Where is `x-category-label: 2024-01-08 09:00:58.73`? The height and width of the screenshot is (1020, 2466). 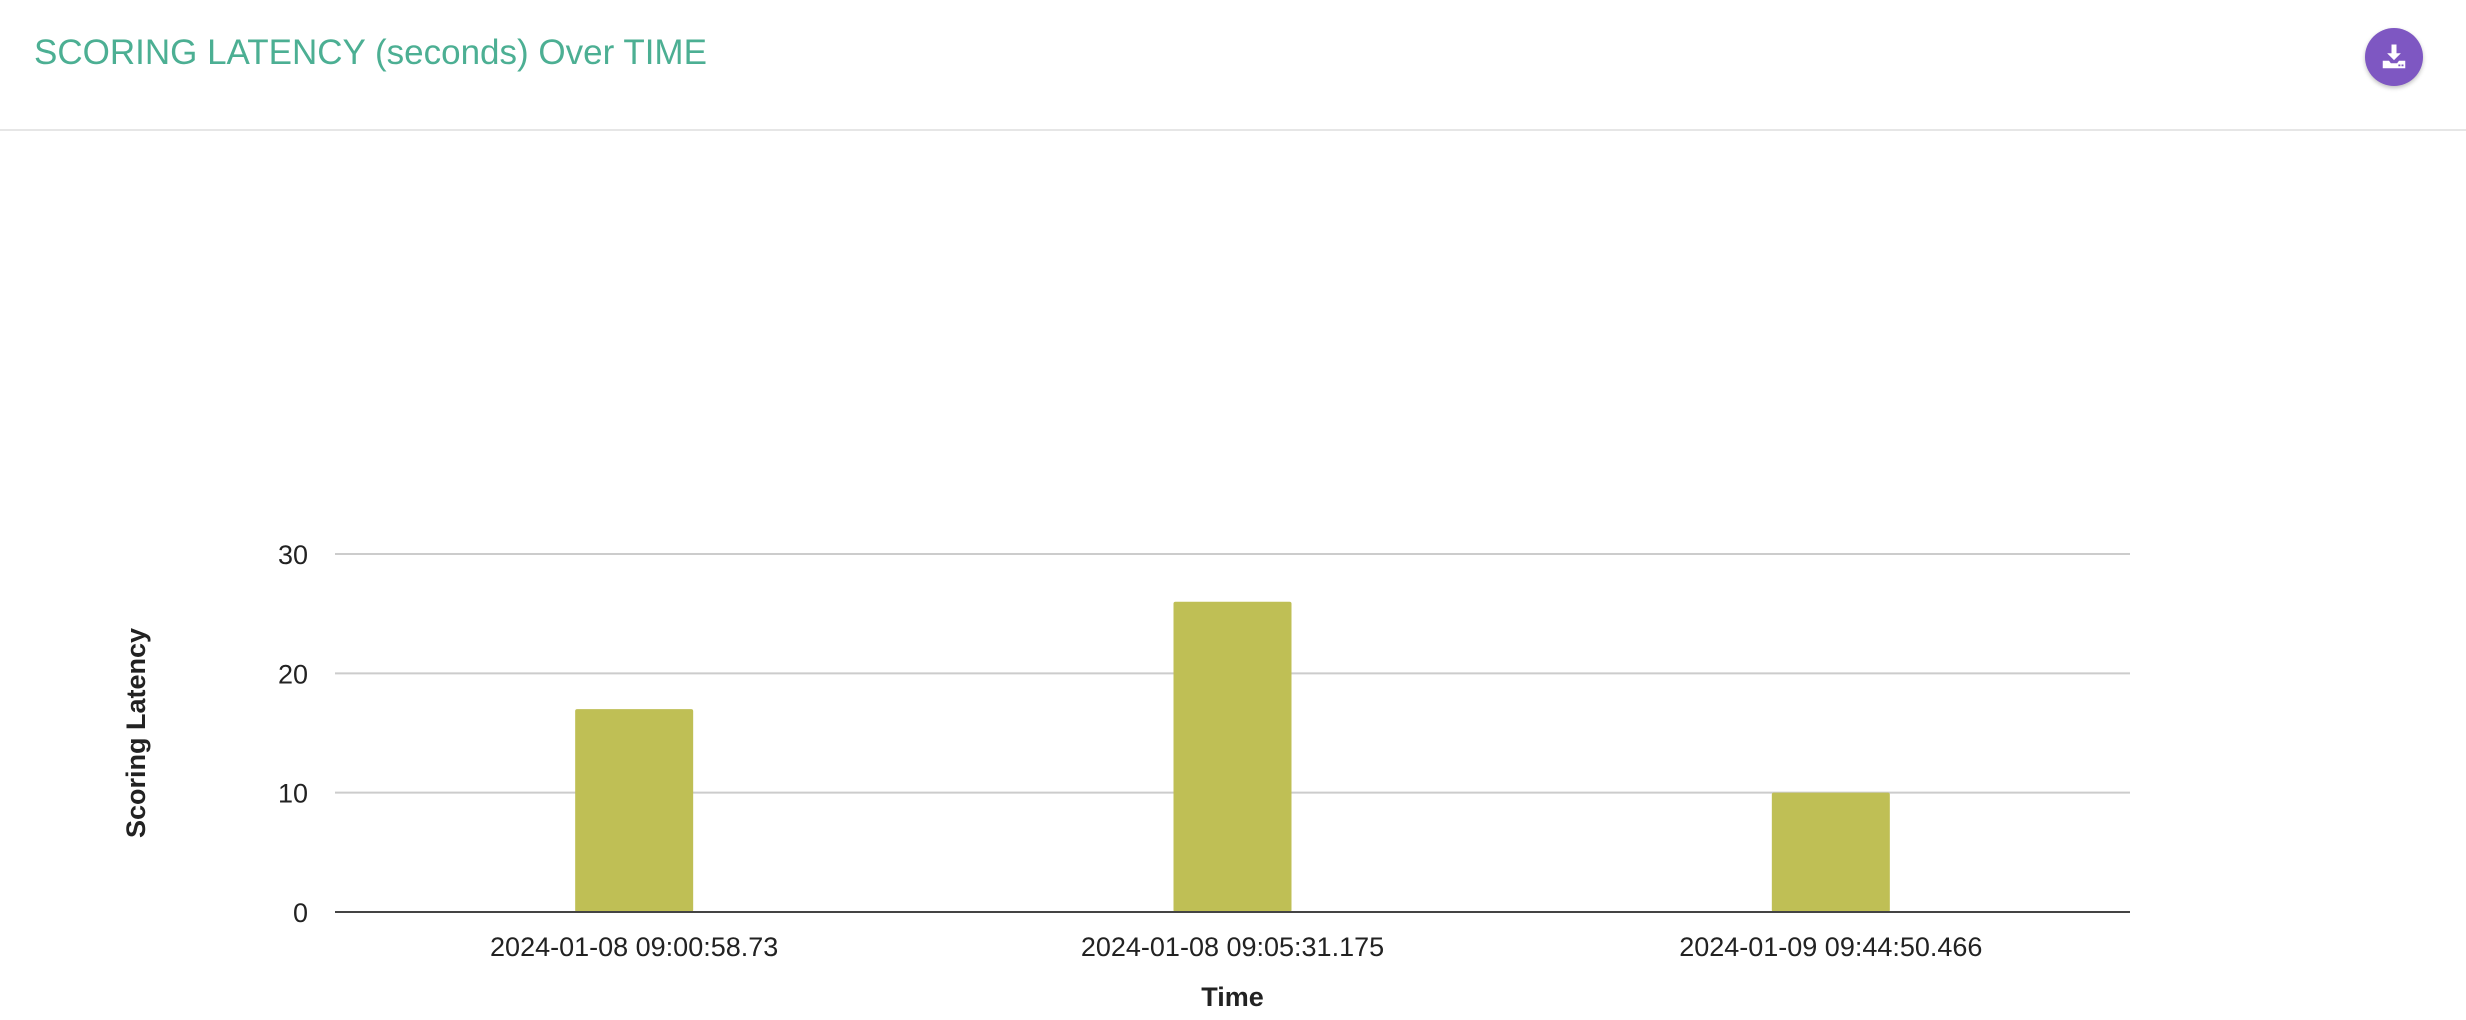 x-category-label: 2024-01-08 09:00:58.73 is located at coordinates (634, 947).